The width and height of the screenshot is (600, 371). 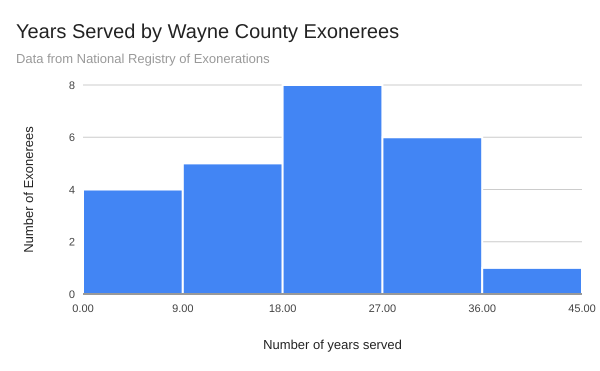 What do you see at coordinates (208, 32) in the screenshot?
I see `chart-title: Years Served by Wayne County Exonerees` at bounding box center [208, 32].